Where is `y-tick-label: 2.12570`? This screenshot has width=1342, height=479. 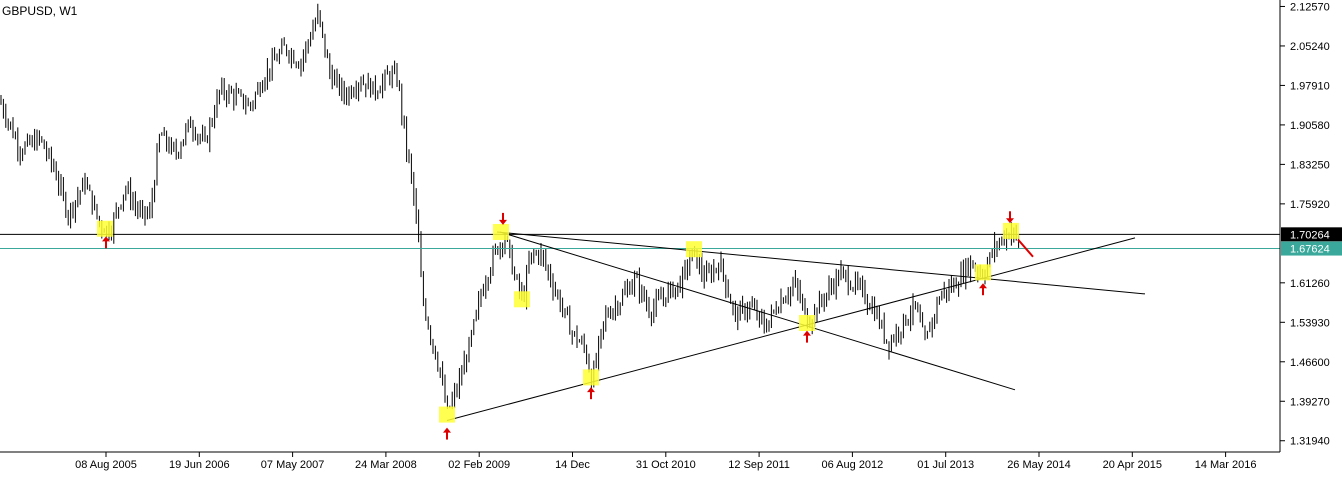 y-tick-label: 2.12570 is located at coordinates (1310, 7).